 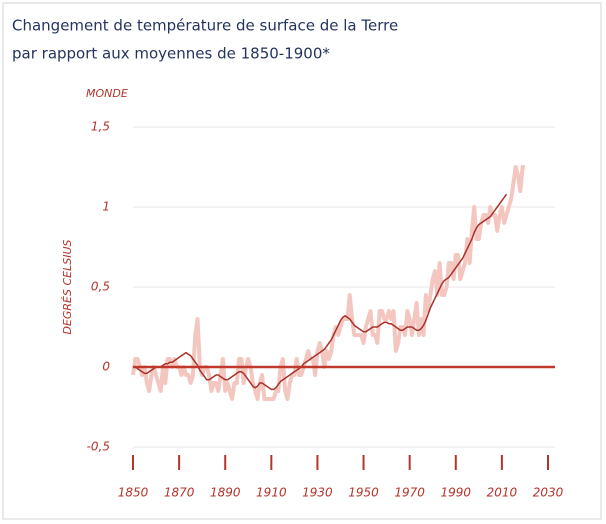 What do you see at coordinates (225, 493) in the screenshot?
I see `x-tick-label: 1890` at bounding box center [225, 493].